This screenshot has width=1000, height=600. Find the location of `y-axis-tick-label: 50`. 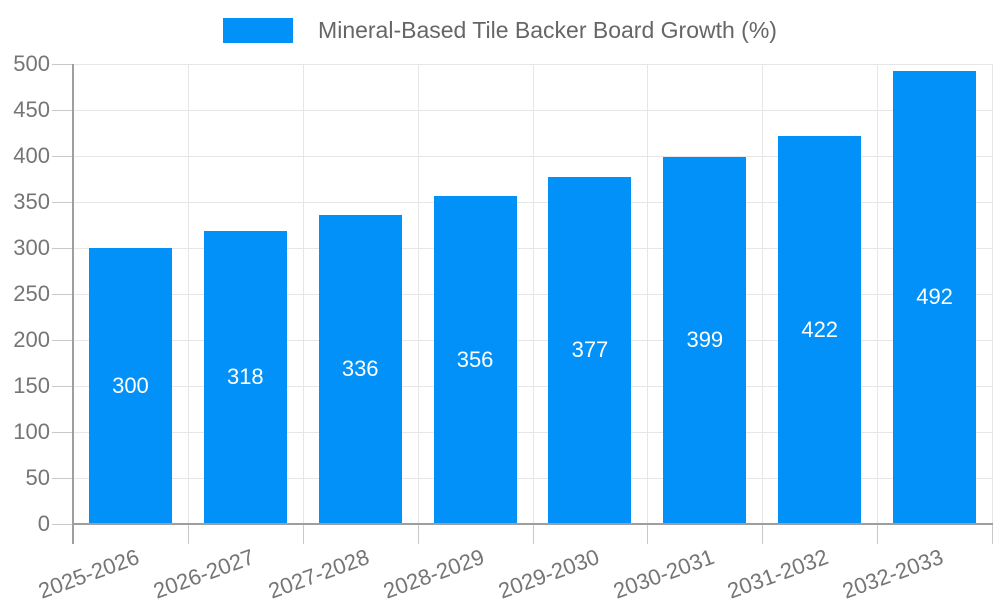

y-axis-tick-label: 50 is located at coordinates (37, 477).